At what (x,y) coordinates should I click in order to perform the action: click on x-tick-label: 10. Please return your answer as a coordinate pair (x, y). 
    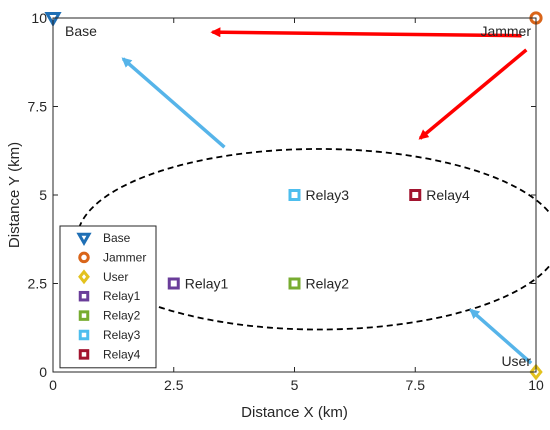
    Looking at the image, I should click on (536, 385).